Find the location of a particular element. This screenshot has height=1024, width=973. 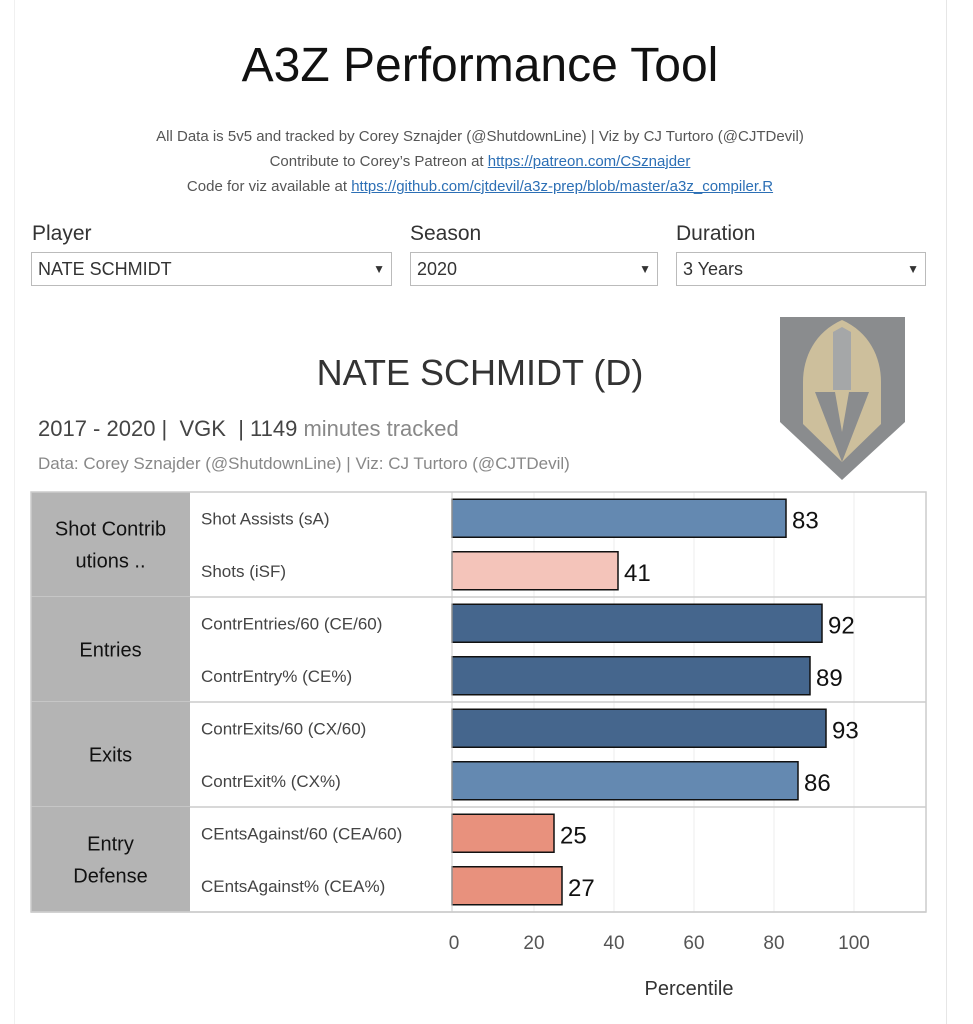

team: VGK is located at coordinates (202, 428).